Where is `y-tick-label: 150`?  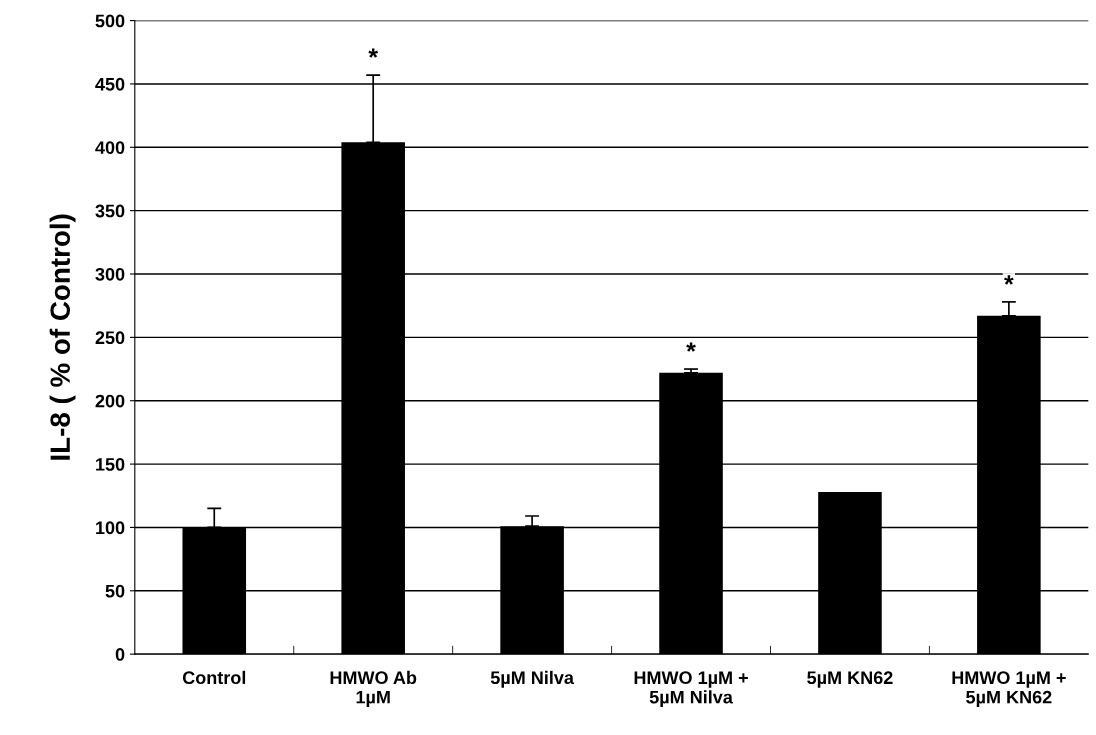 y-tick-label: 150 is located at coordinates (110, 464).